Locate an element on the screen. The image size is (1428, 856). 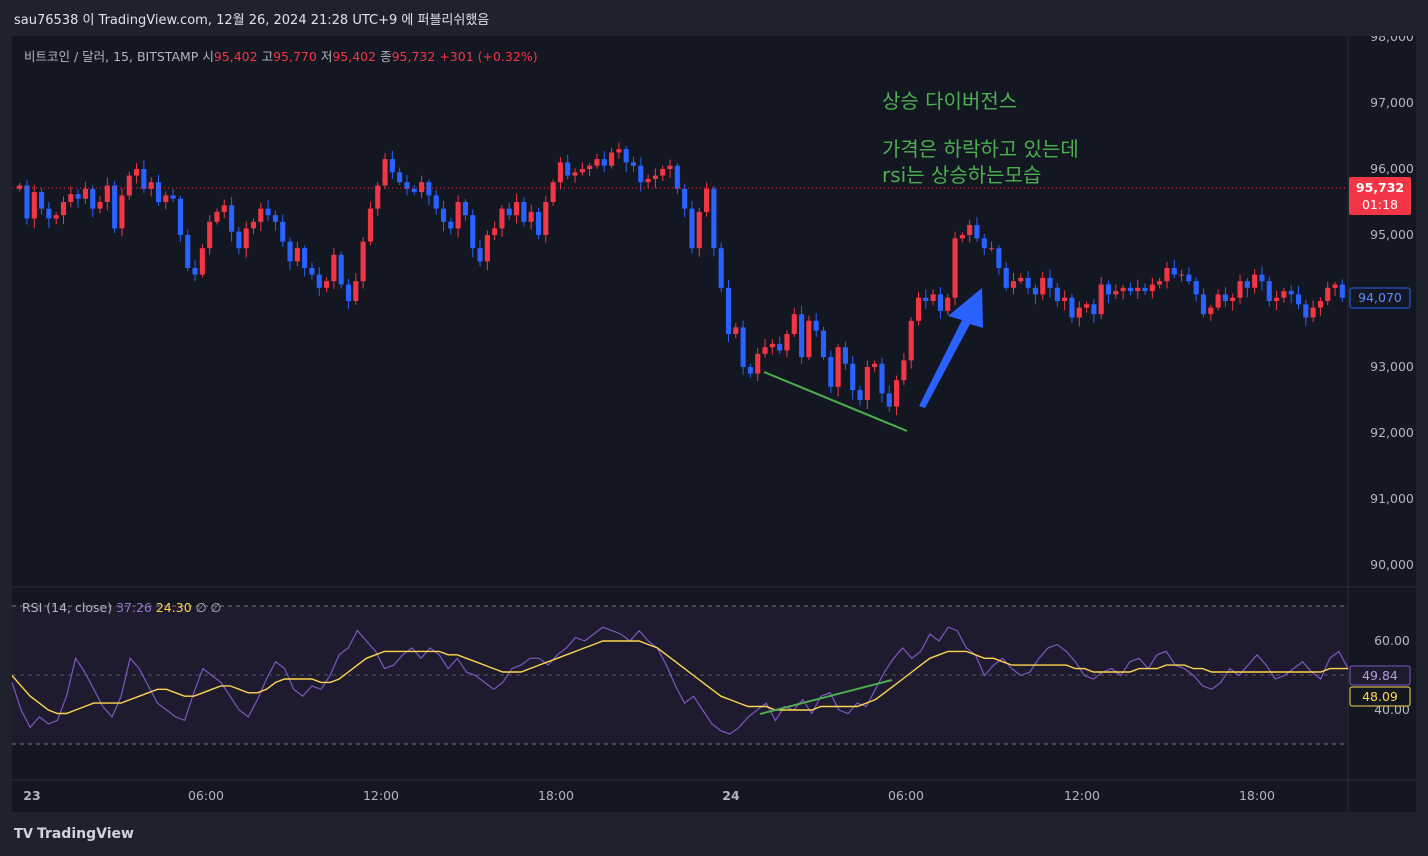
brand-name: TradingView is located at coordinates (85, 834).